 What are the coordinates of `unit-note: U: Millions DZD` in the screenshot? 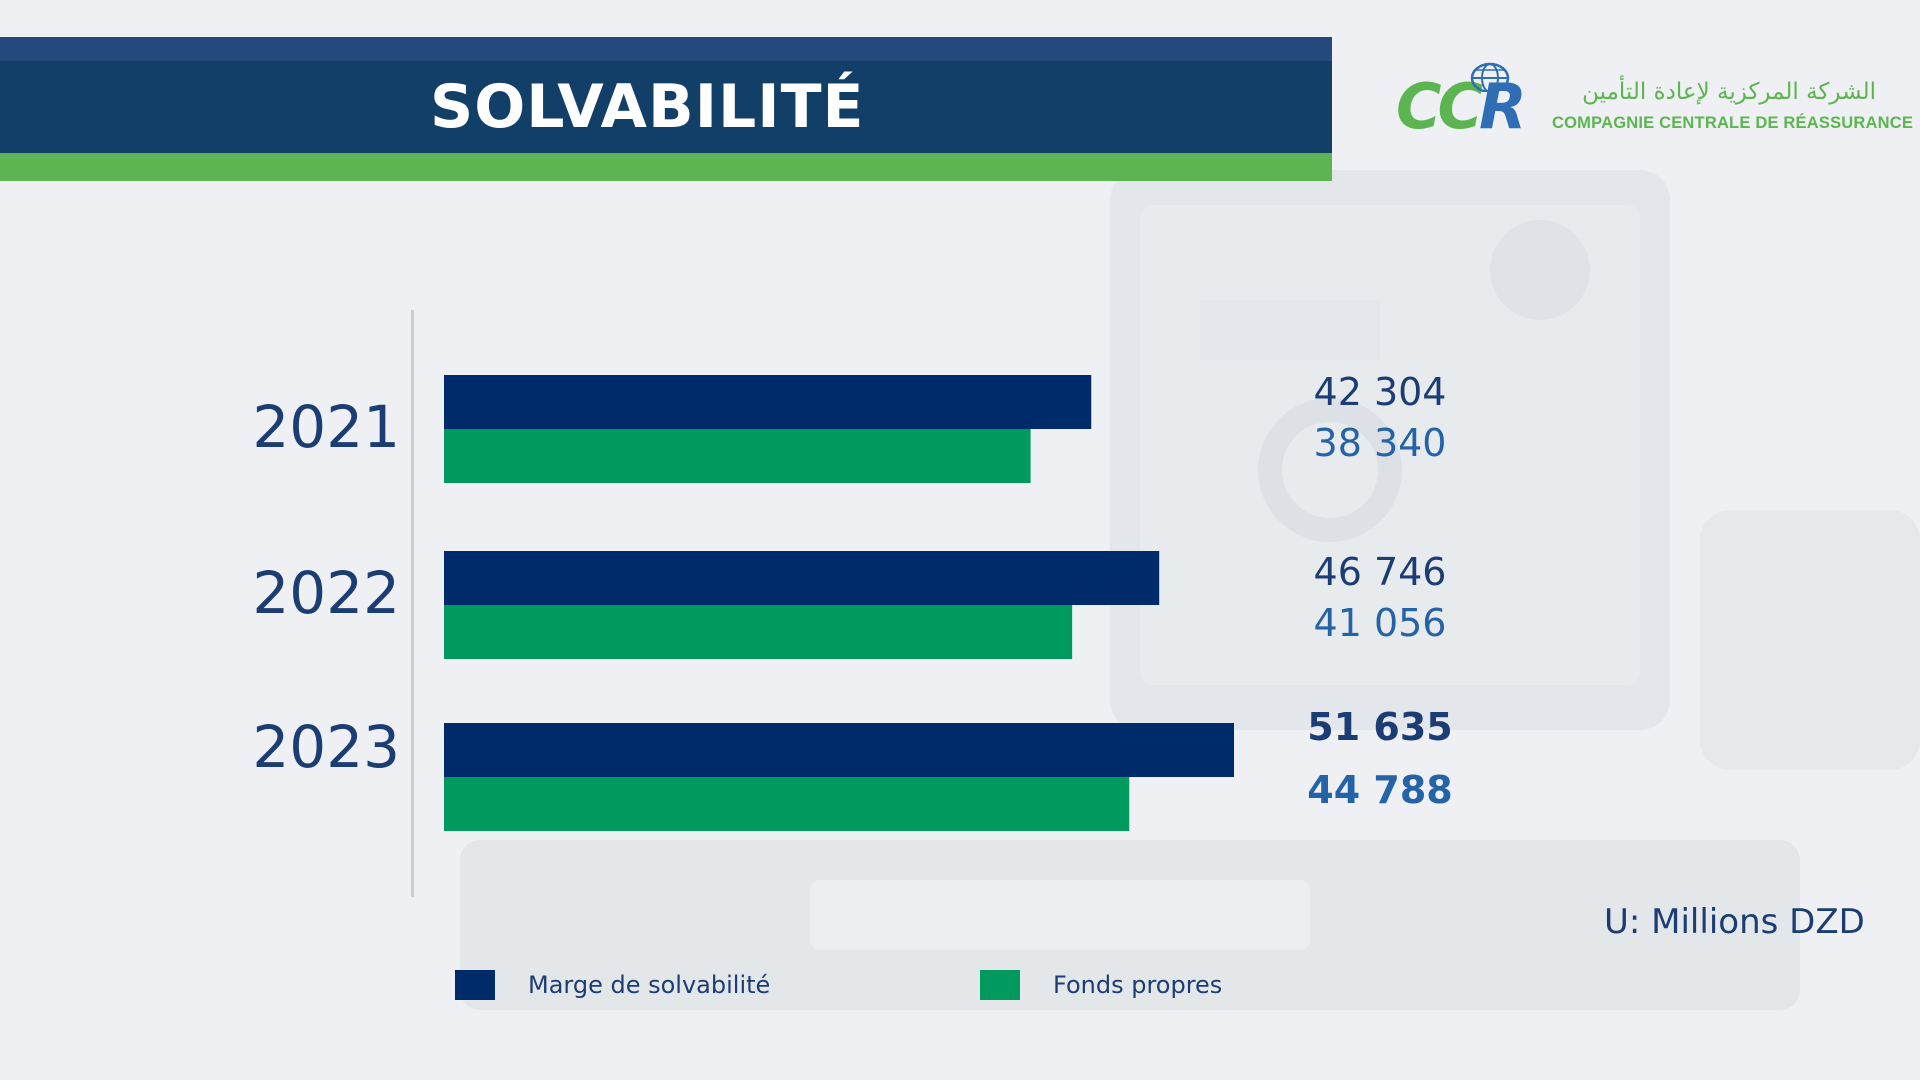 It's located at (1734, 922).